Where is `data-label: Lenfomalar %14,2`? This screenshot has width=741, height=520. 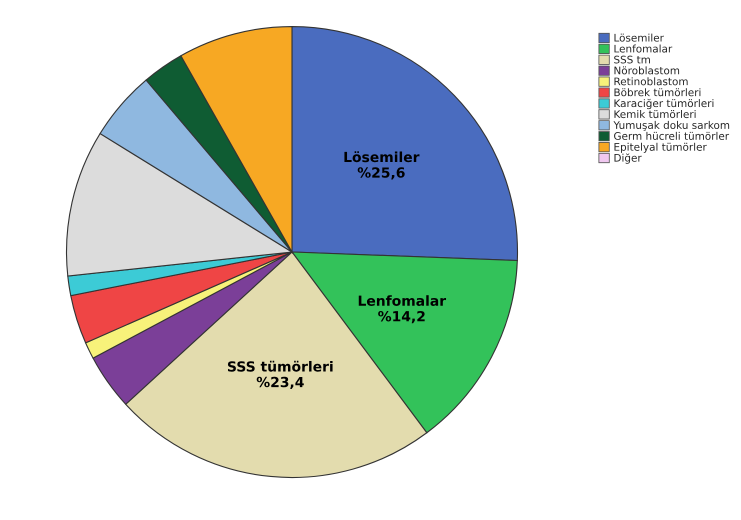 data-label: Lenfomalar %14,2 is located at coordinates (402, 309).